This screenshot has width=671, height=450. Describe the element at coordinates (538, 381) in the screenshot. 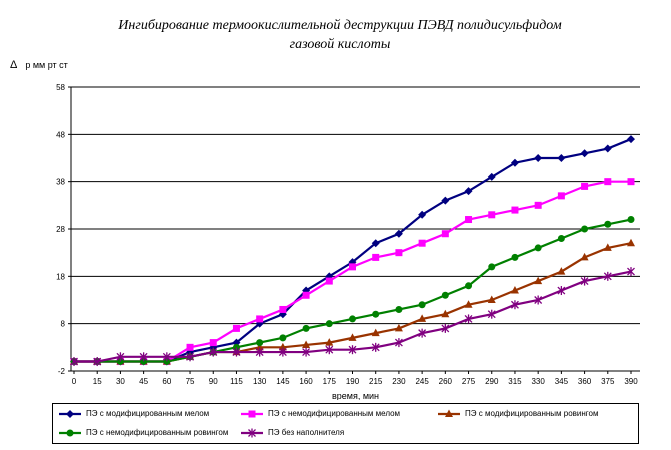

I see `x-tick-label: 330` at that location.